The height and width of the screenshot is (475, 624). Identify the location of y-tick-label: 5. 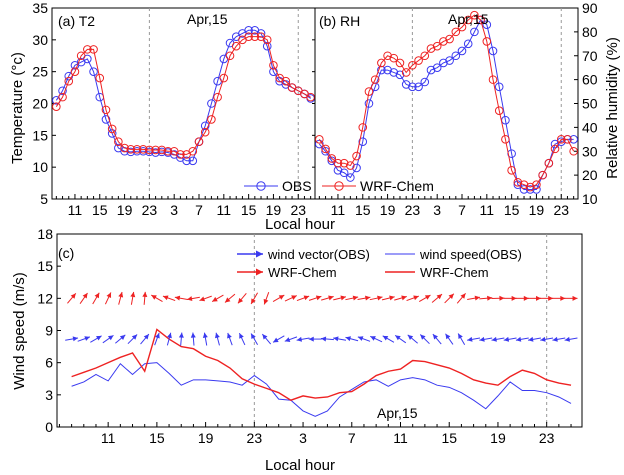
(44, 199).